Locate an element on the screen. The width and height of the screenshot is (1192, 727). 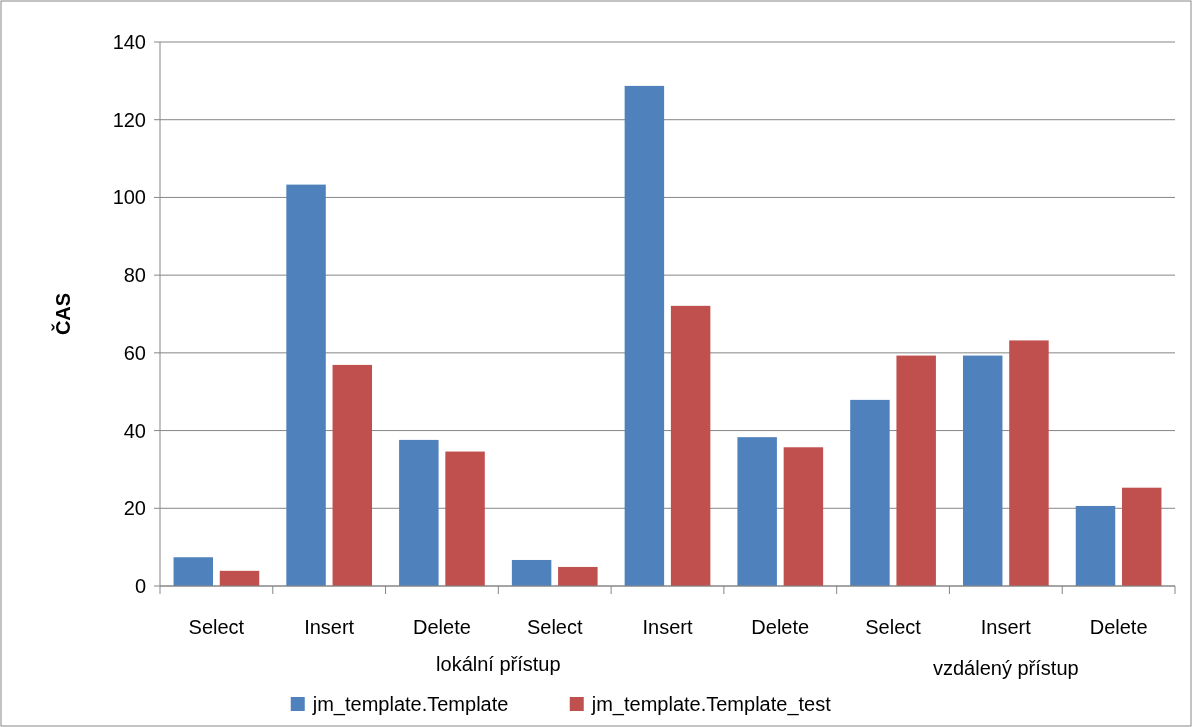
legend-label: jm_template.Template is located at coordinates (410, 704).